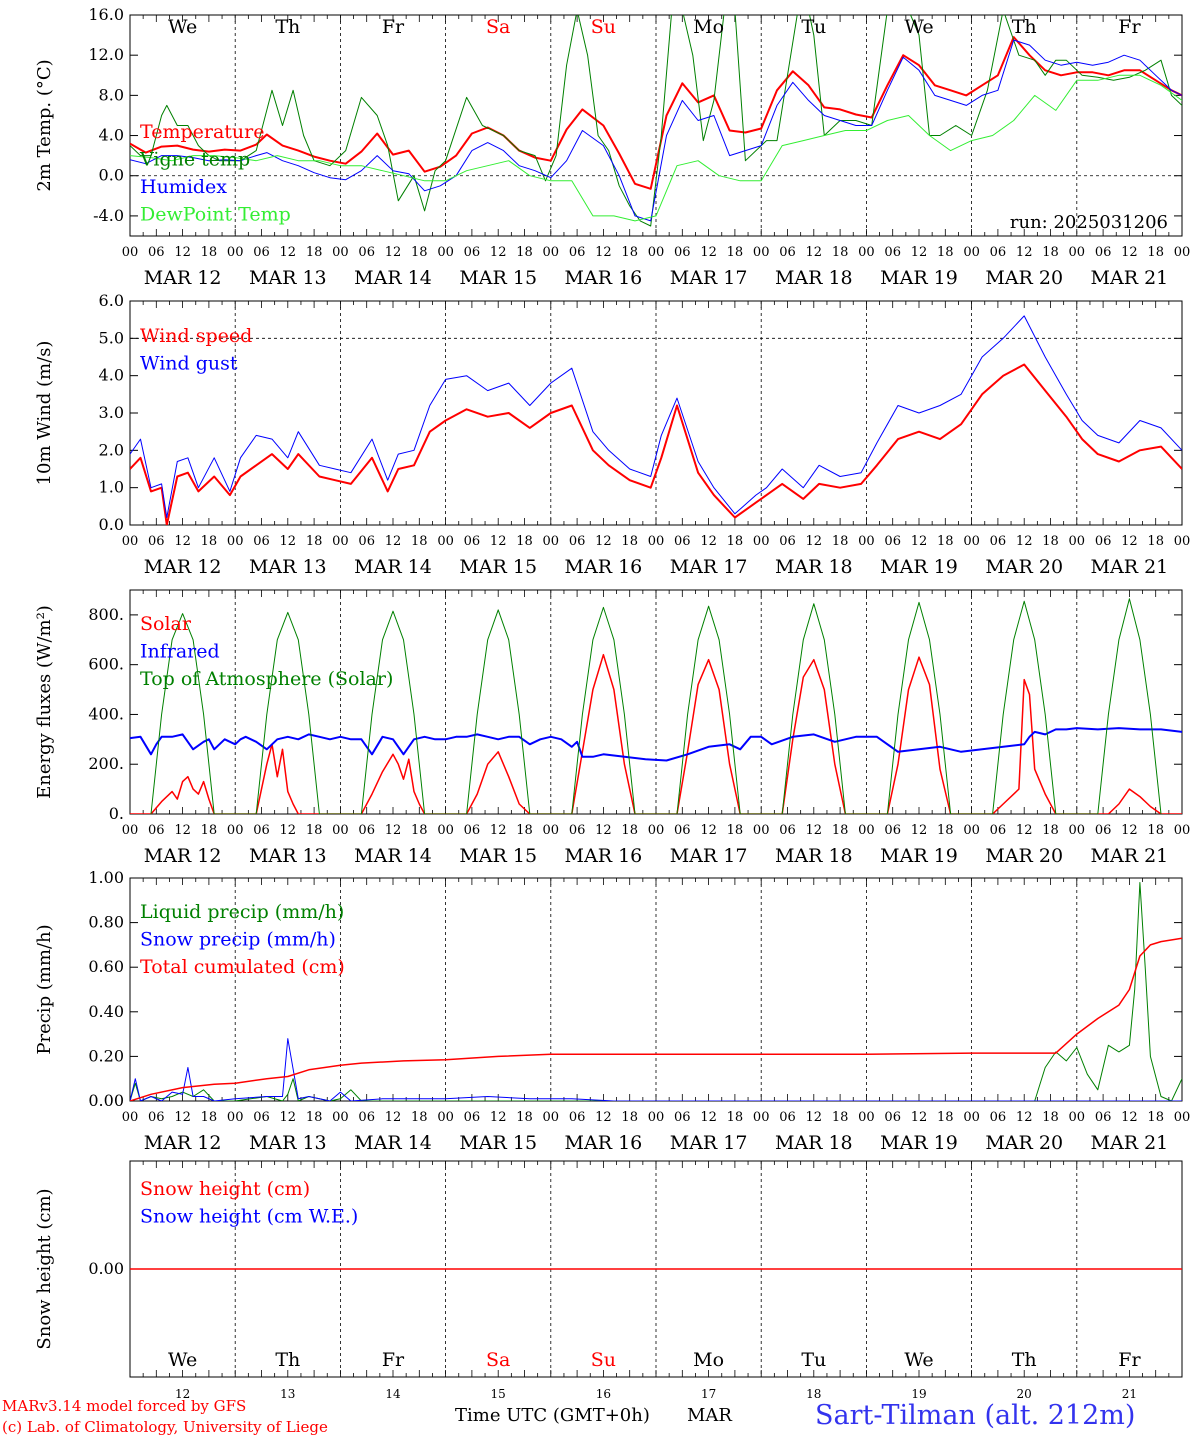 This screenshot has height=1440, width=1194. Describe the element at coordinates (106, 54) in the screenshot. I see `y-tick-label: 12.0` at that location.